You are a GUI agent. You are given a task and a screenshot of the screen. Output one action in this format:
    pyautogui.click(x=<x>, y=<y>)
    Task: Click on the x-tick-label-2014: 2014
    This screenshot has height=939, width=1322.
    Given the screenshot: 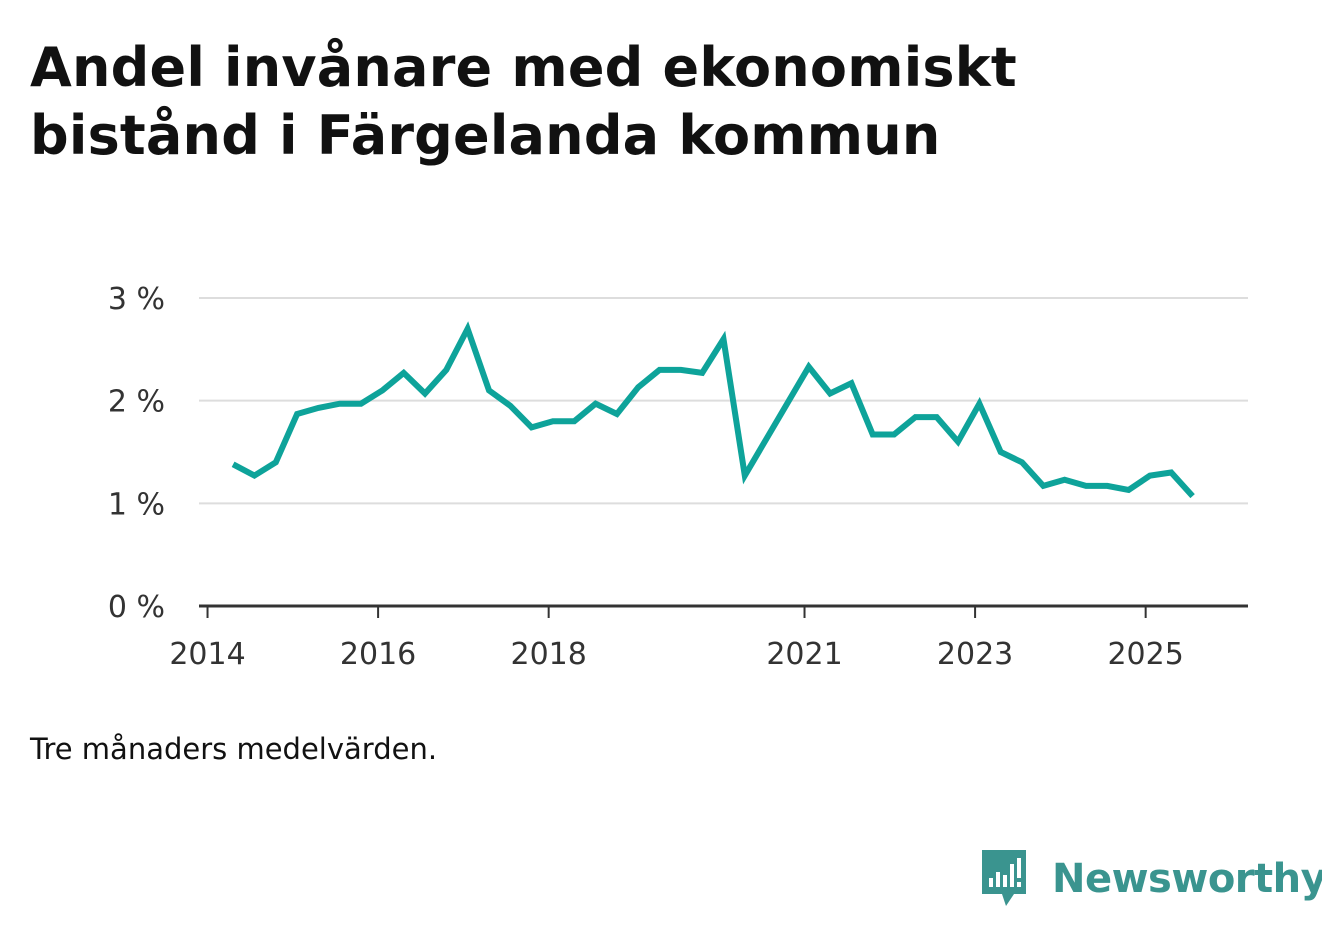 What is the action you would take?
    pyautogui.click(x=207, y=654)
    